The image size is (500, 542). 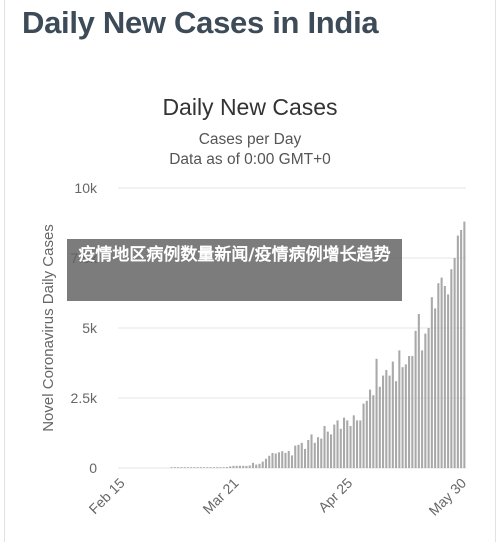 I want to click on y-tick-label: 10k, so click(x=86, y=188).